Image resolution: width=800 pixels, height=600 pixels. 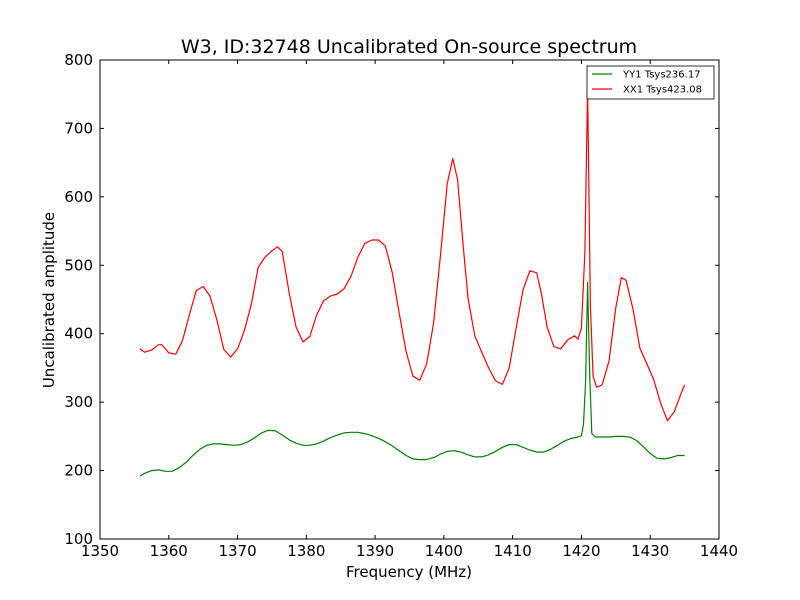 I want to click on y-tick-label: 400, so click(x=78, y=334).